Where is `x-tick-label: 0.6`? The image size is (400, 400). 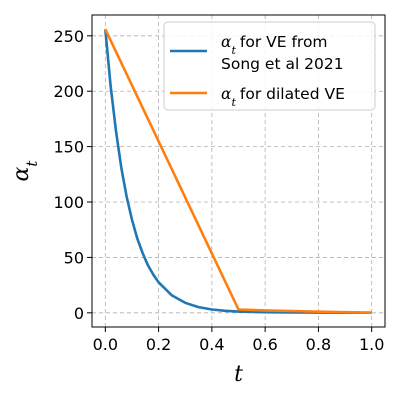
x-tick-label: 0.6 is located at coordinates (264, 344).